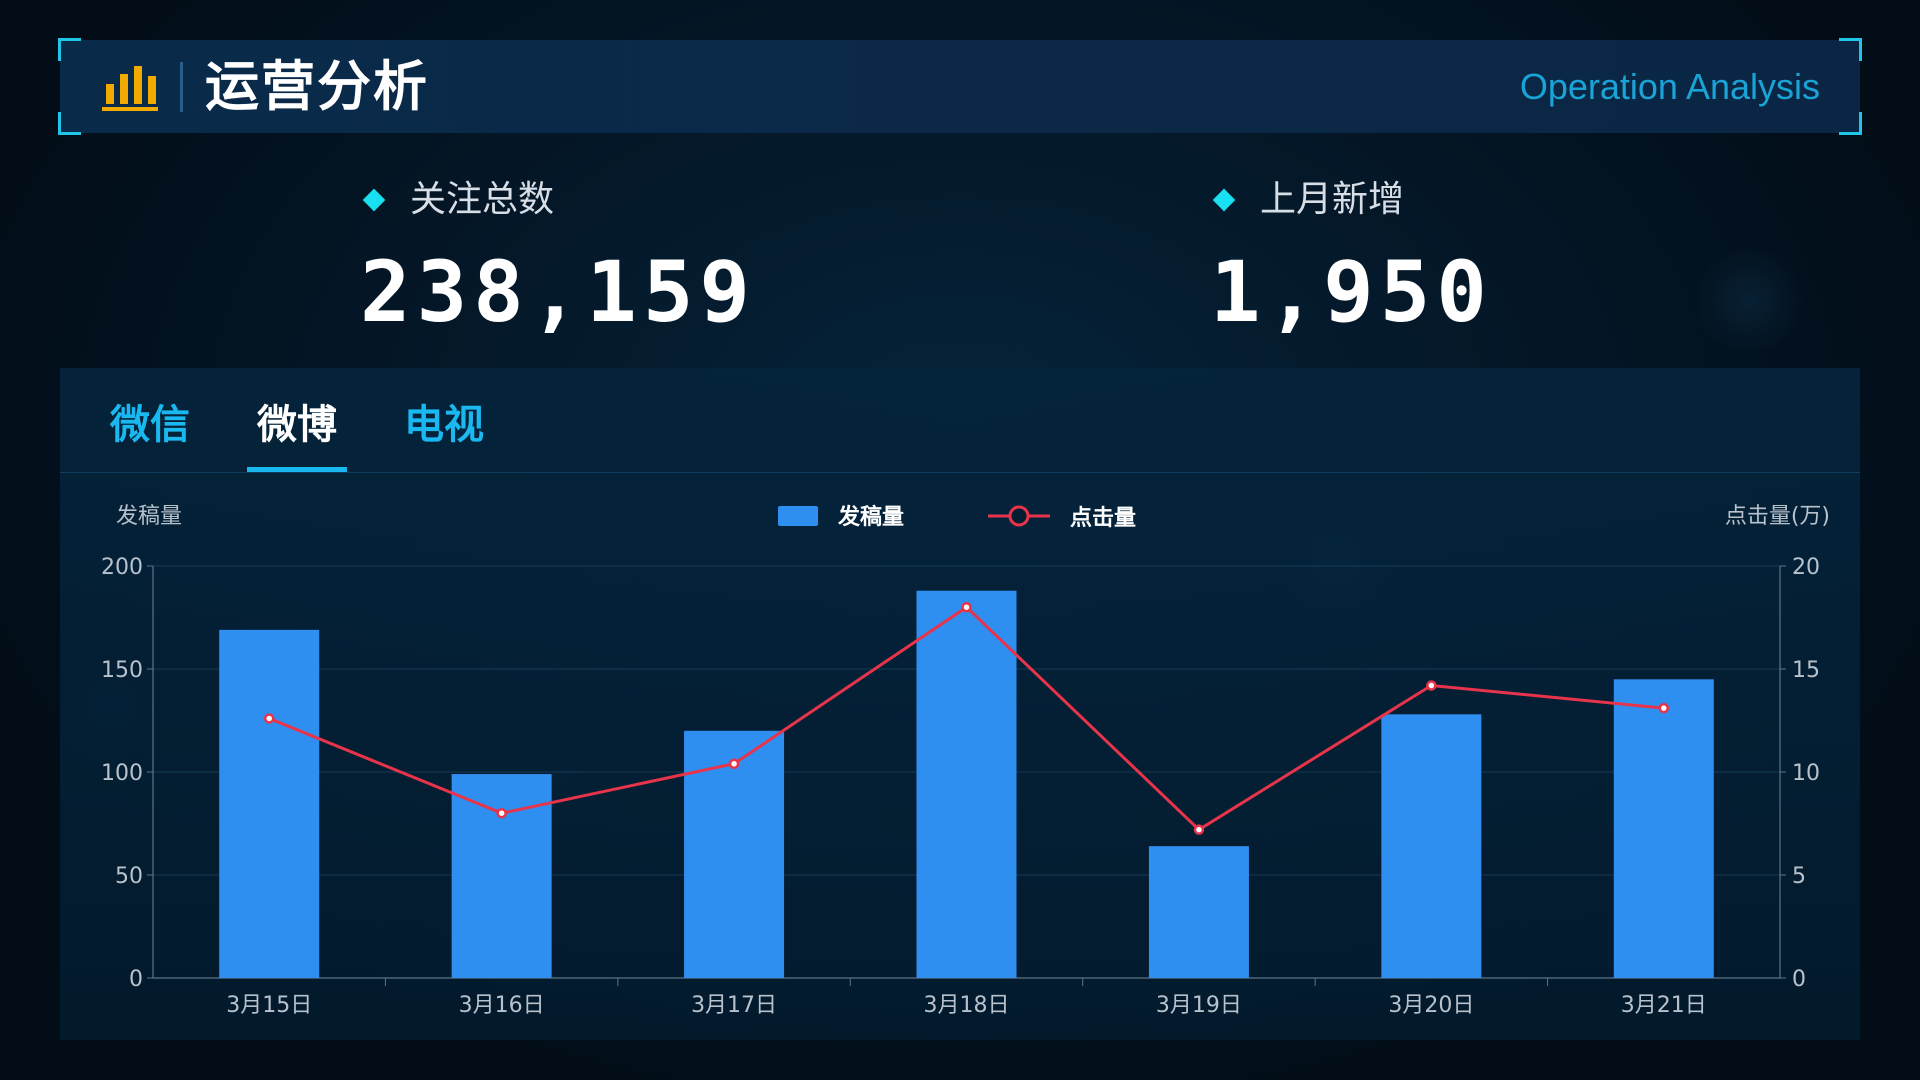 This screenshot has width=1920, height=1080. I want to click on y-tick-label-right: 20, so click(1806, 567).